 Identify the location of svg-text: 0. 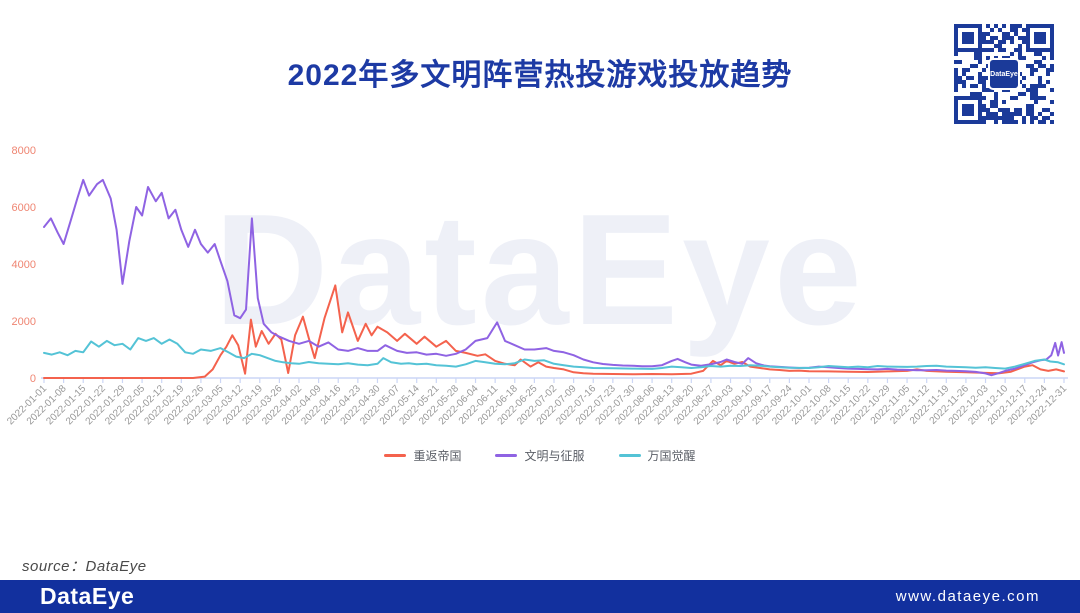
(33, 379).